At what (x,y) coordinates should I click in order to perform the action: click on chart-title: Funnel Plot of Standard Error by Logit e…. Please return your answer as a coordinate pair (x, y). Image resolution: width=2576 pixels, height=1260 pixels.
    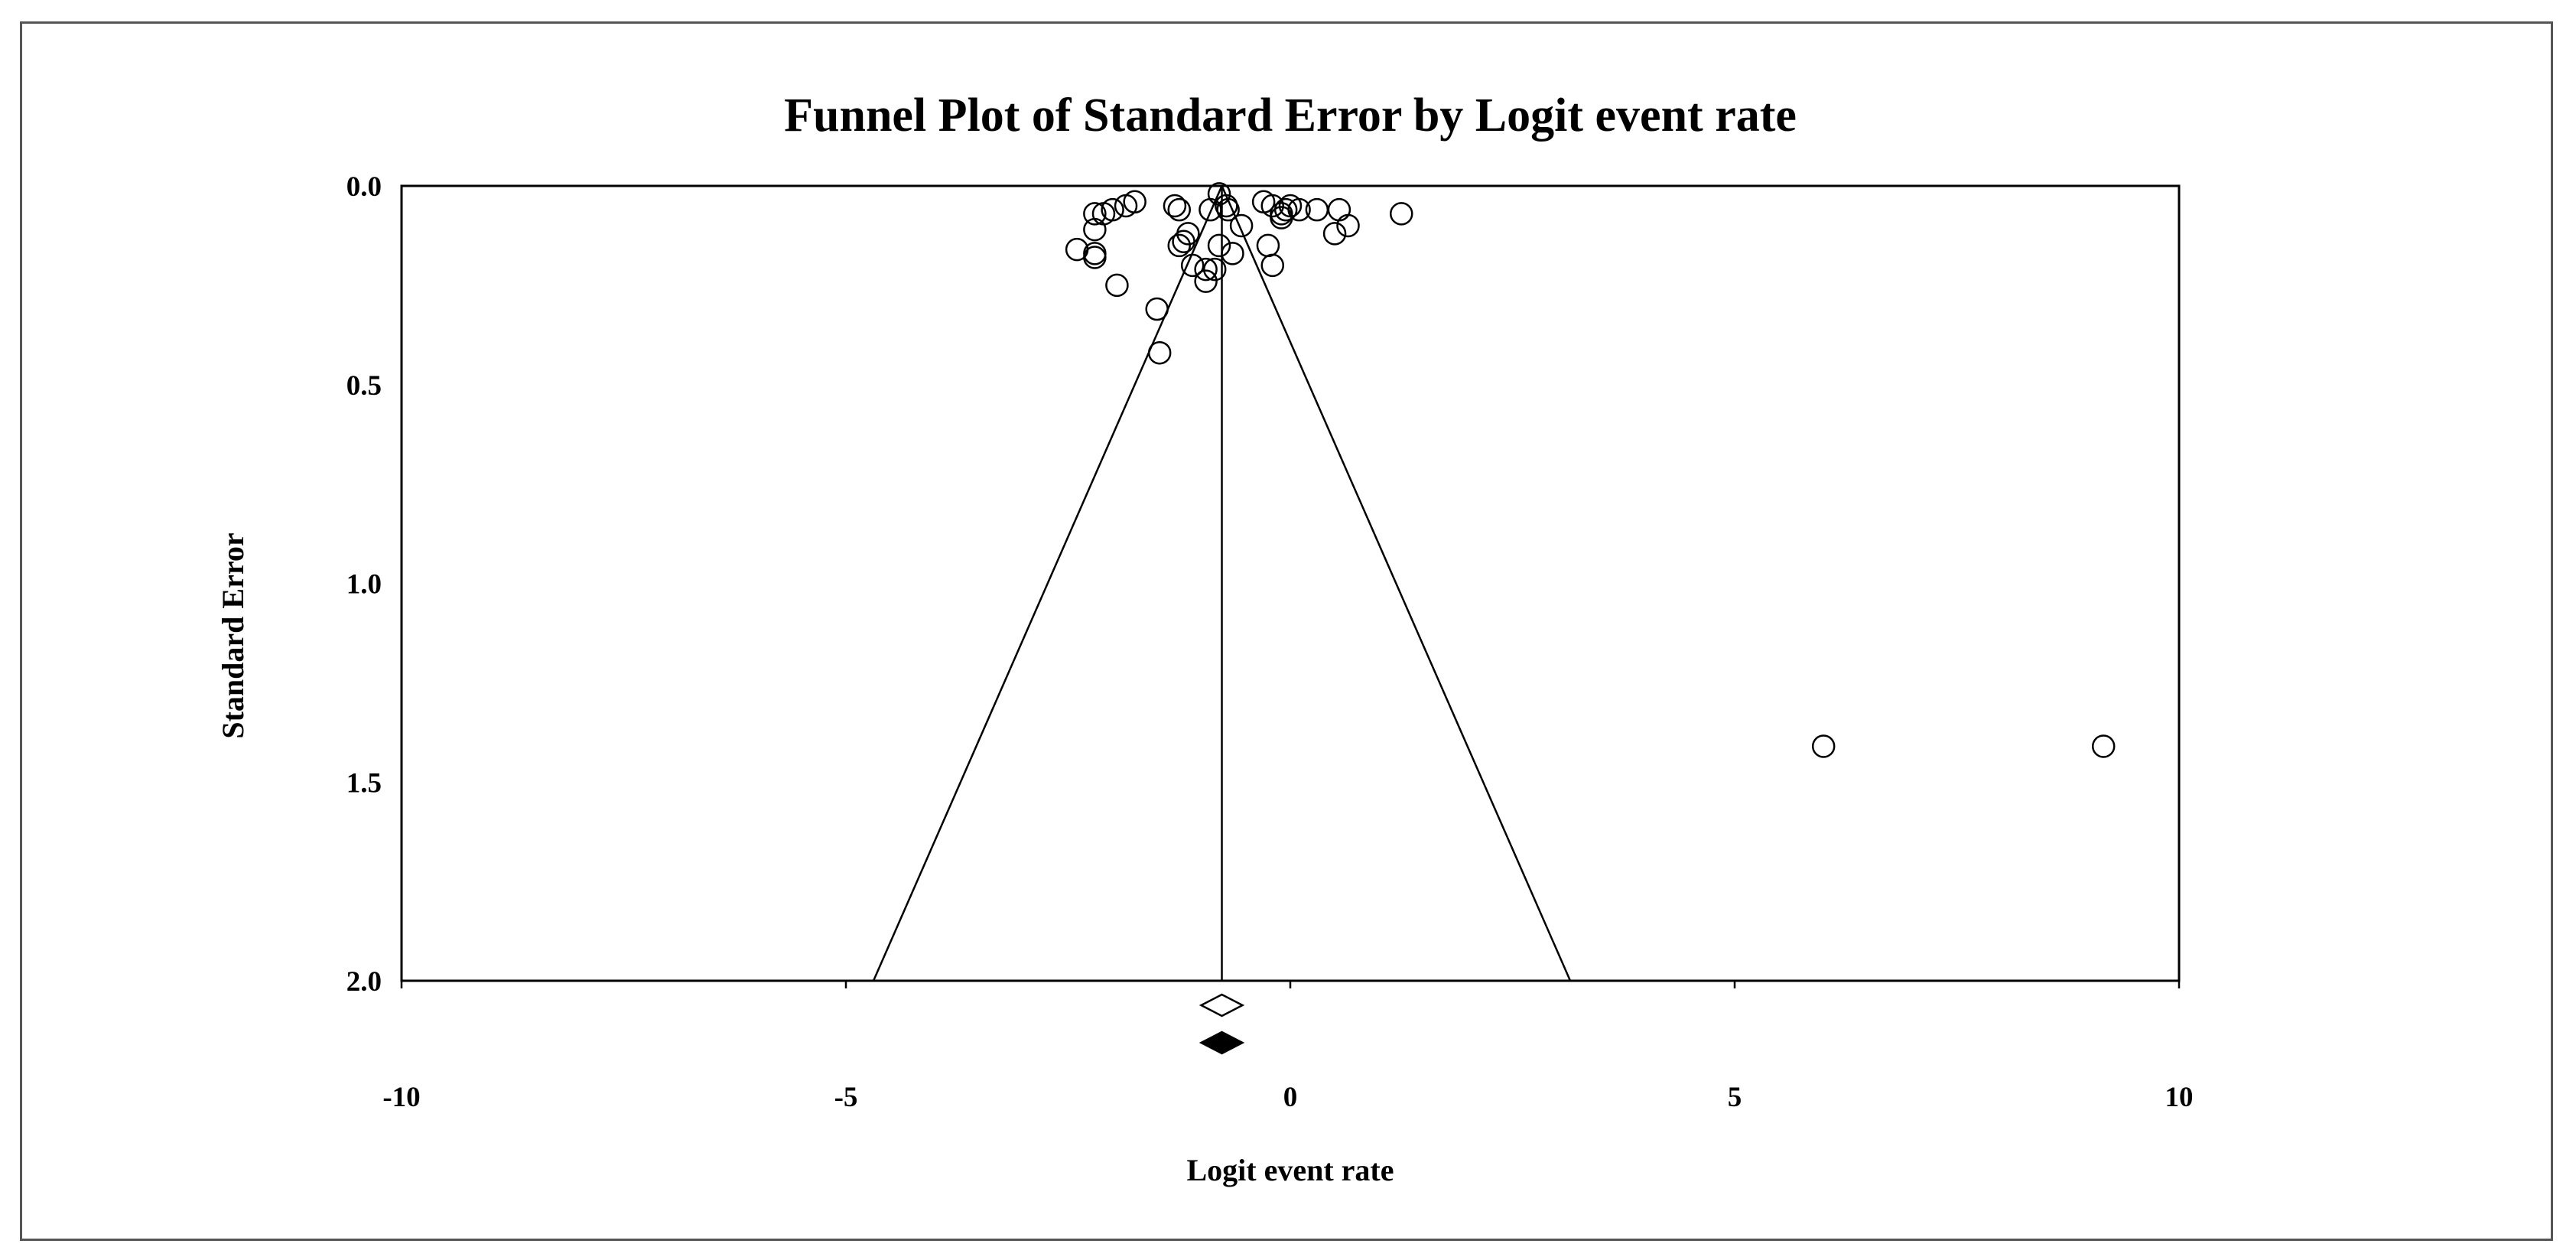
    Looking at the image, I should click on (1290, 116).